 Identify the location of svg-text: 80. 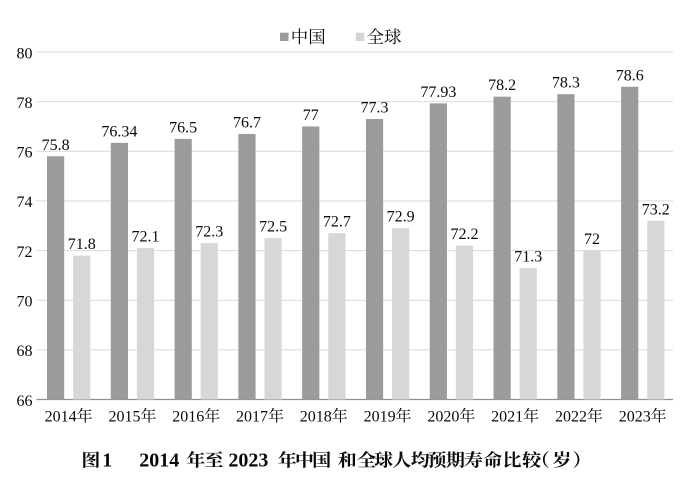
(25, 53).